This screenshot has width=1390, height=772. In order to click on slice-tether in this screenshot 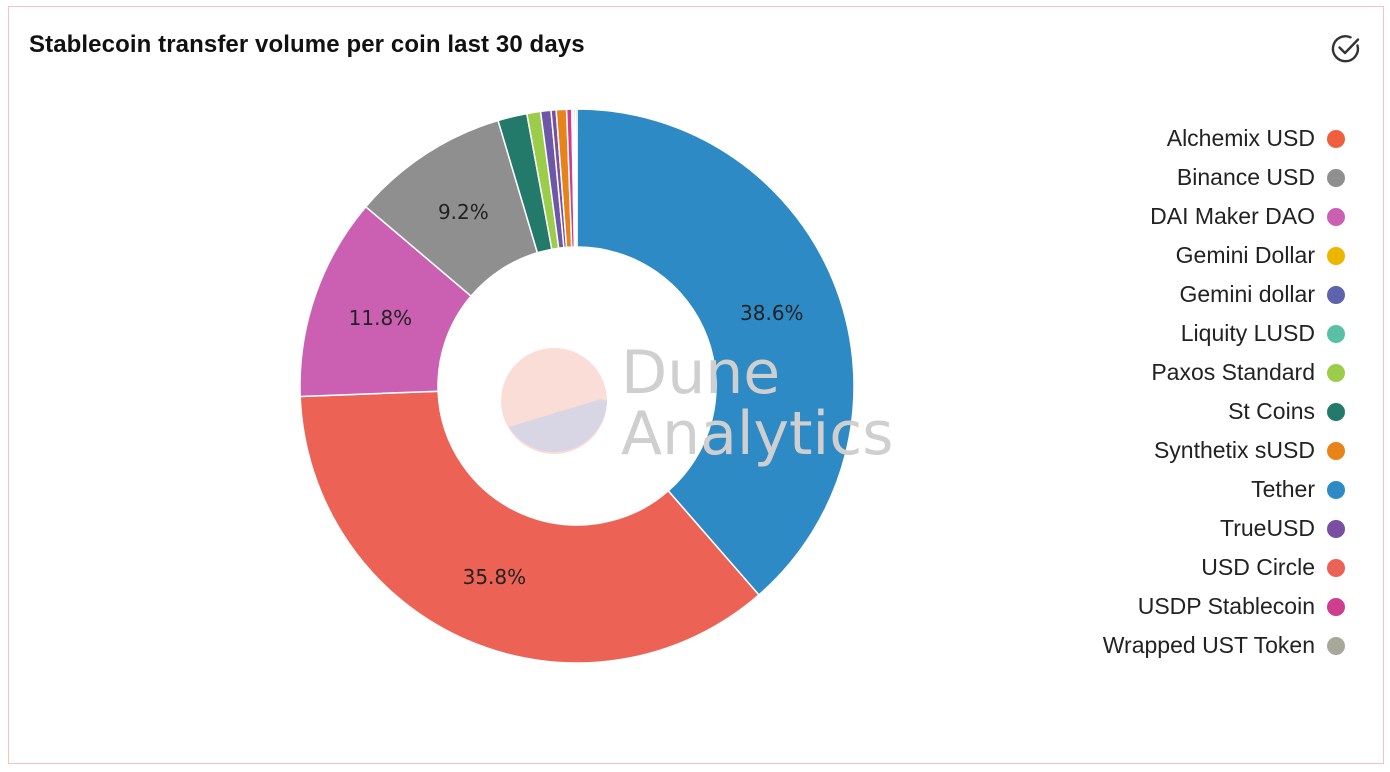, I will do `click(715, 352)`.